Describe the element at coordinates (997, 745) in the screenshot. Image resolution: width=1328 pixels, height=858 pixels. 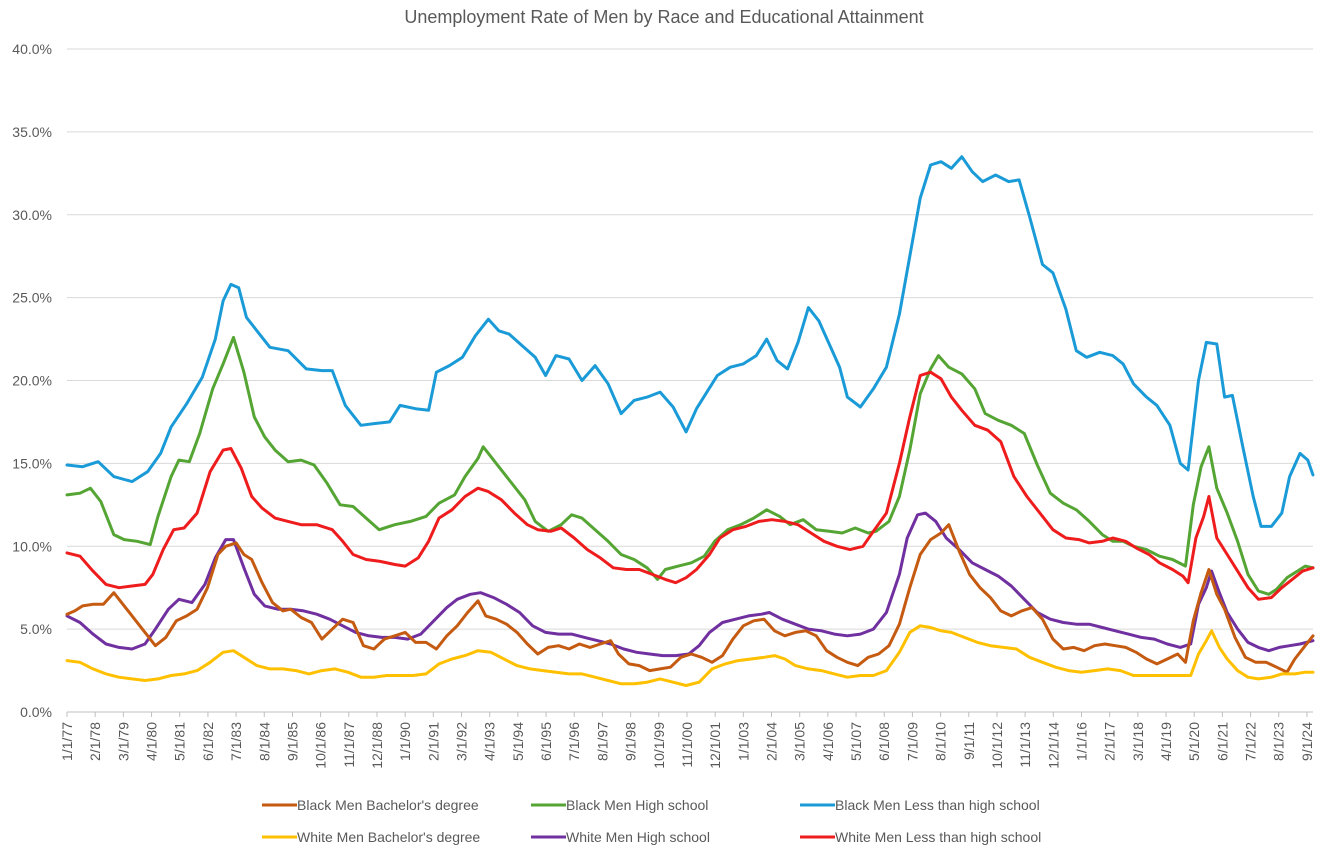
I see `x-tick-label: 10/1/12` at that location.